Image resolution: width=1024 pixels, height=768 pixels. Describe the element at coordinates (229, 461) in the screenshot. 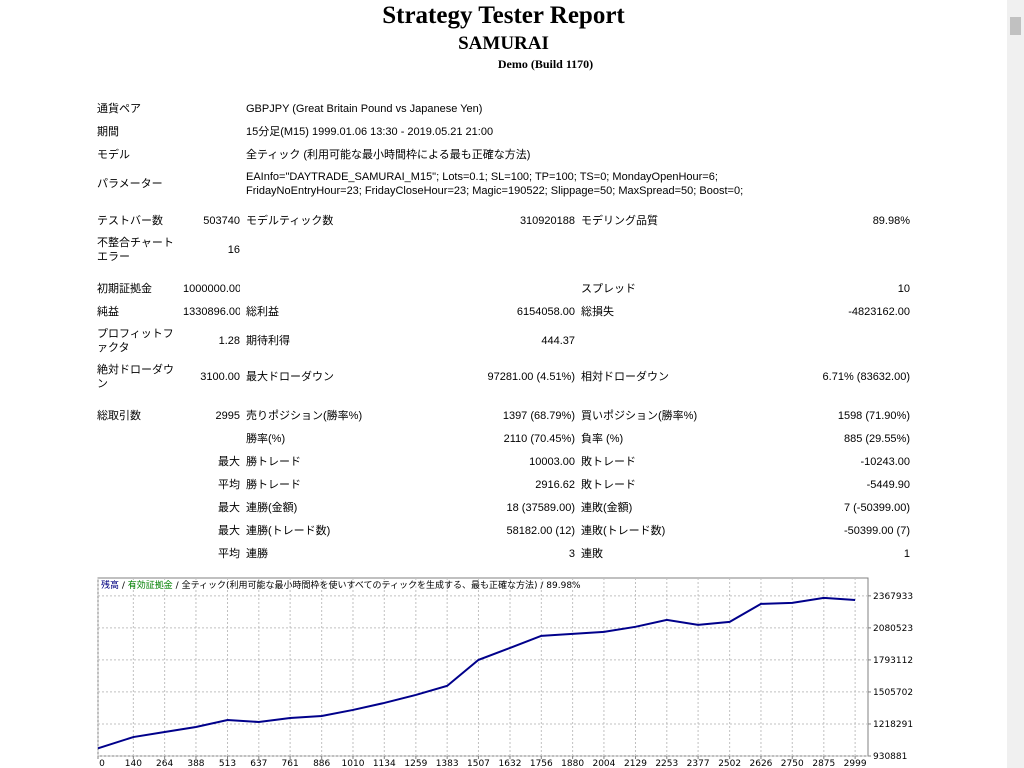

I see `stat-value: 最大` at that location.